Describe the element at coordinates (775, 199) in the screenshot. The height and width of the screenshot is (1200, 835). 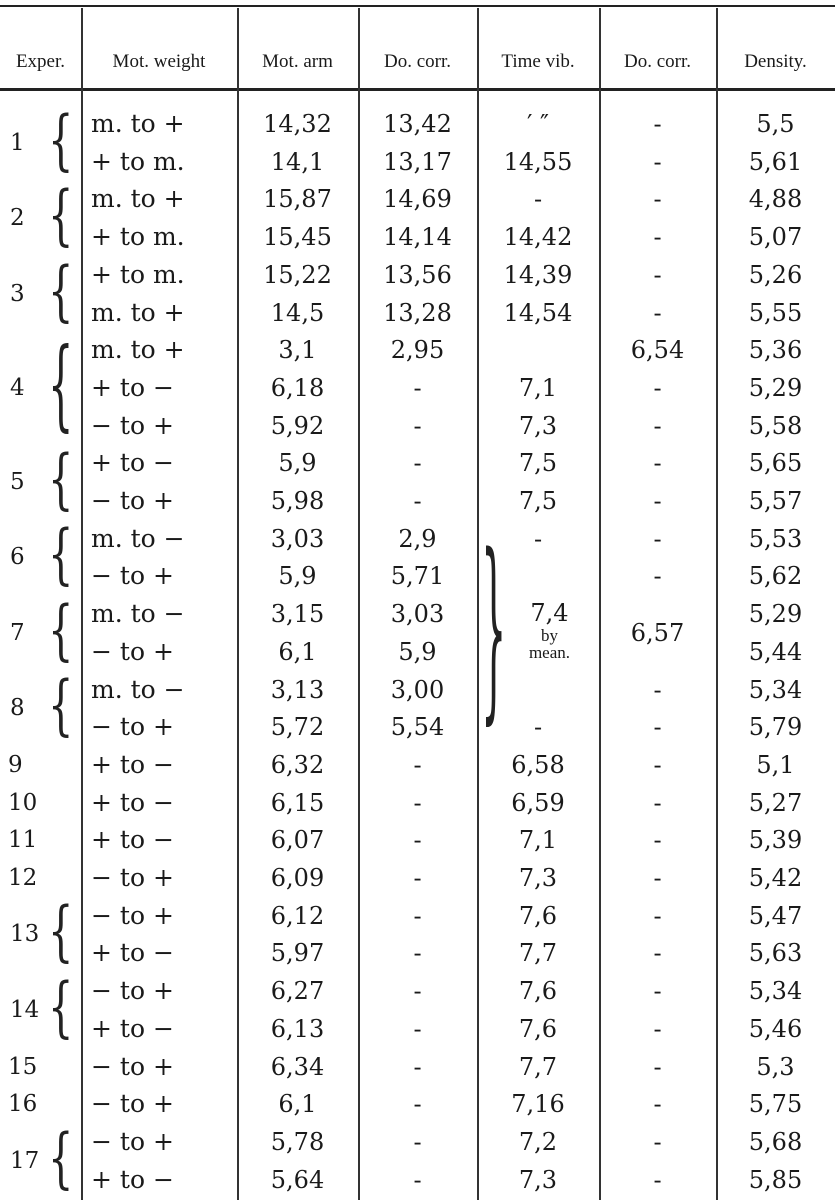
I see `density-cell: 4,88` at that location.